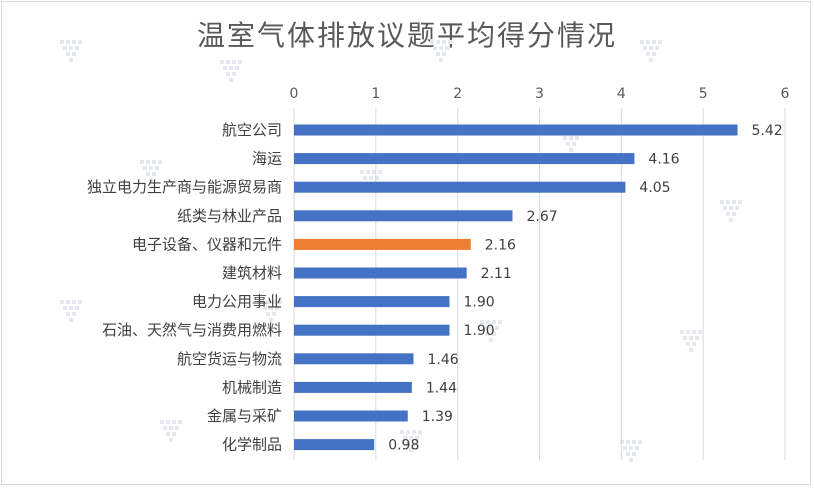  What do you see at coordinates (192, 330) in the screenshot?
I see `category-label: 石油、天然气与消费用燃料` at bounding box center [192, 330].